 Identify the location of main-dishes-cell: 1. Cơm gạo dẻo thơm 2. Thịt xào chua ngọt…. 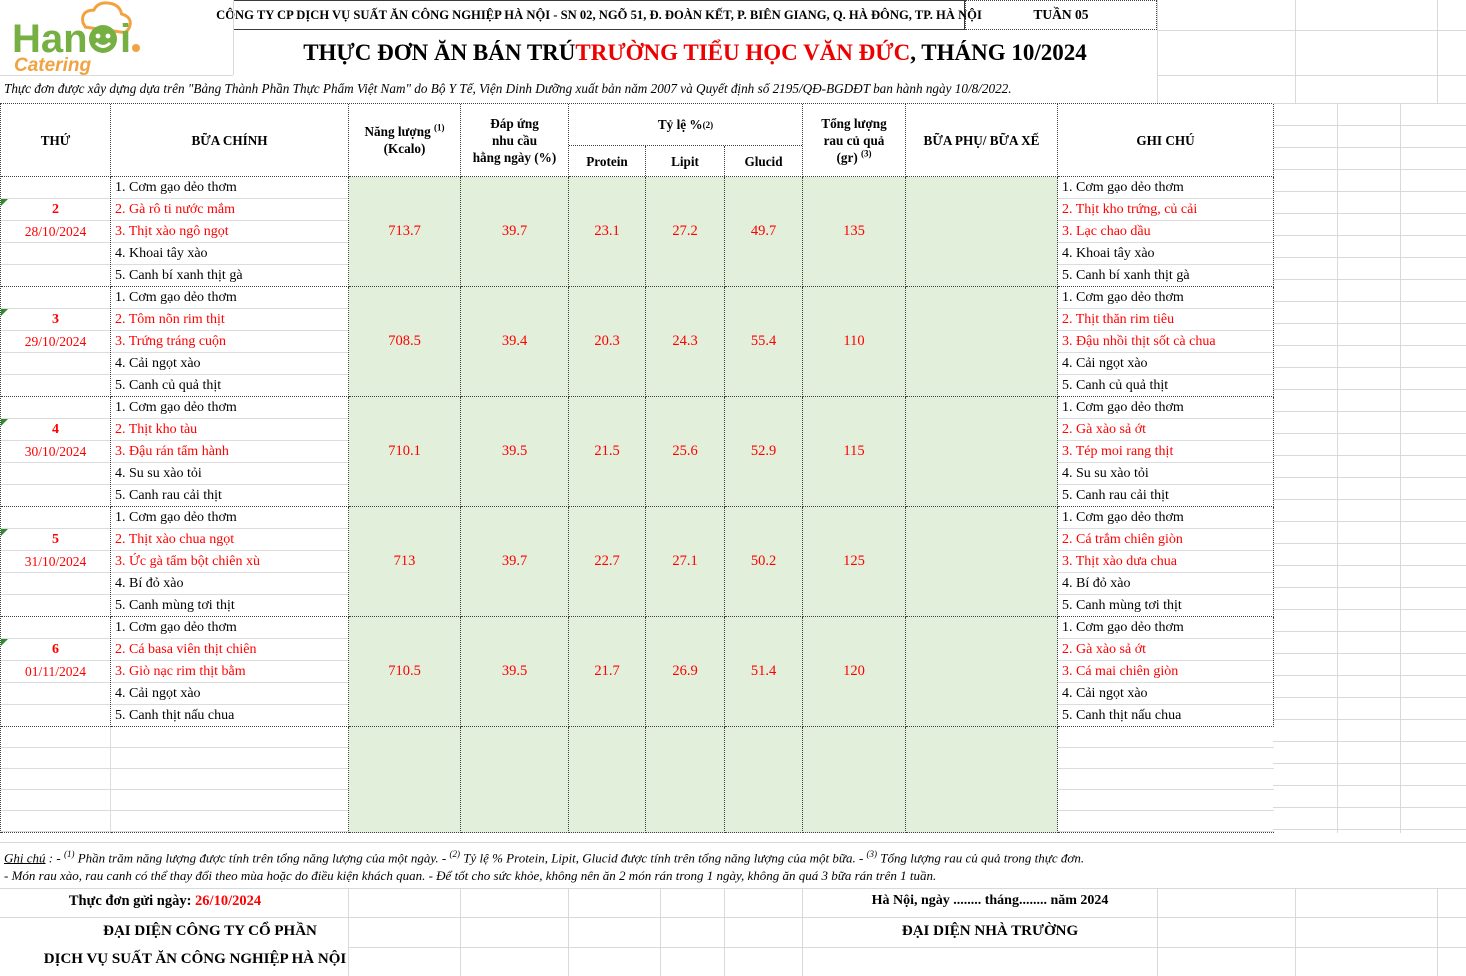
(230, 562).